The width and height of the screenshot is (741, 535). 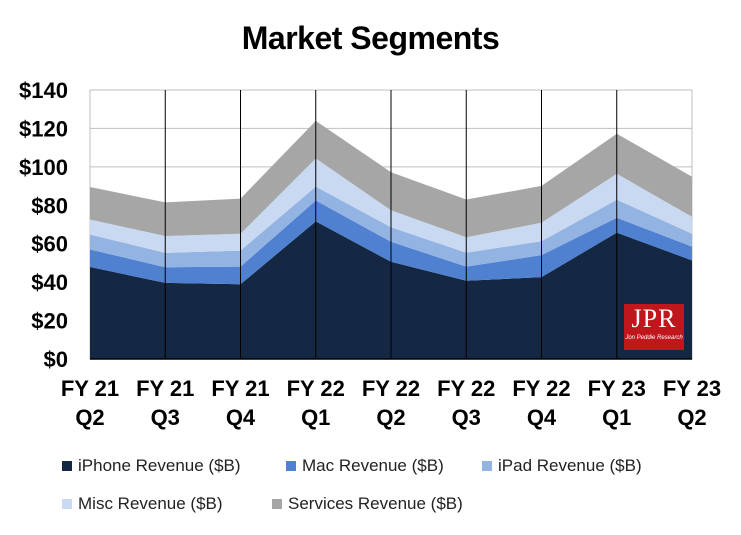 I want to click on logo-subtext: Jon Peddie Research, so click(x=654, y=338).